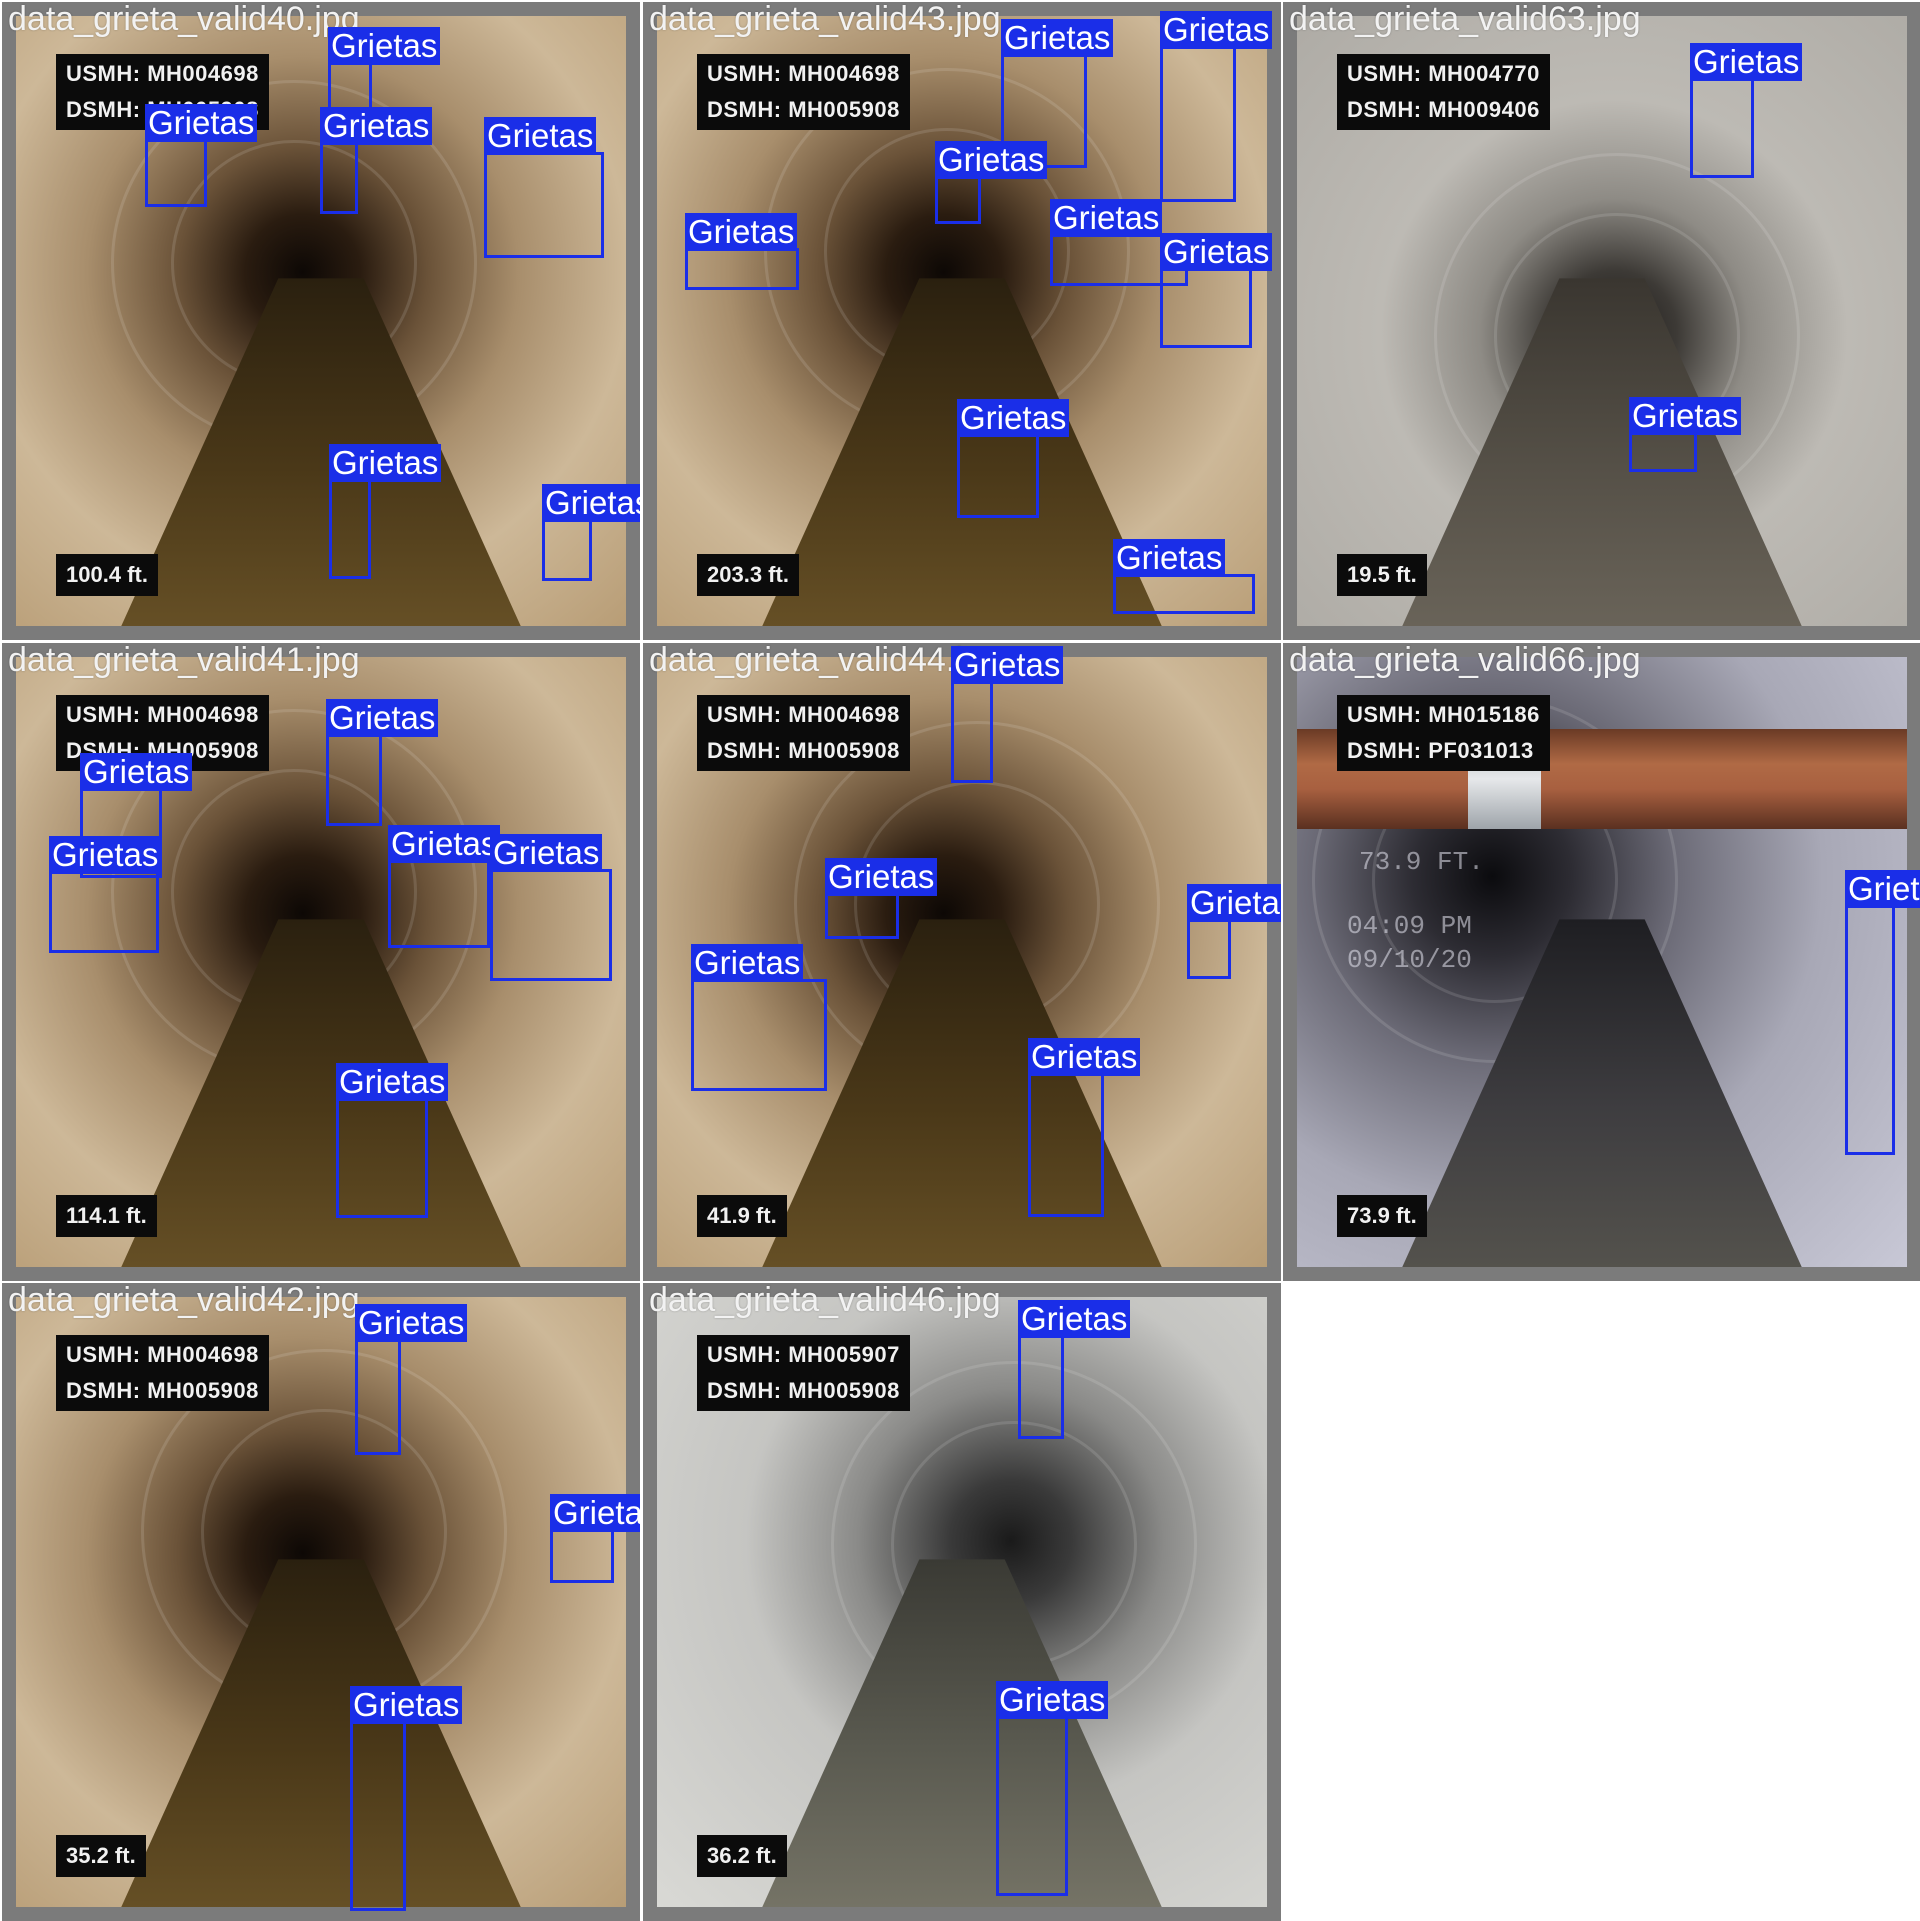  What do you see at coordinates (1409, 960) in the screenshot?
I see `video-date-stamp: 09/10/20` at bounding box center [1409, 960].